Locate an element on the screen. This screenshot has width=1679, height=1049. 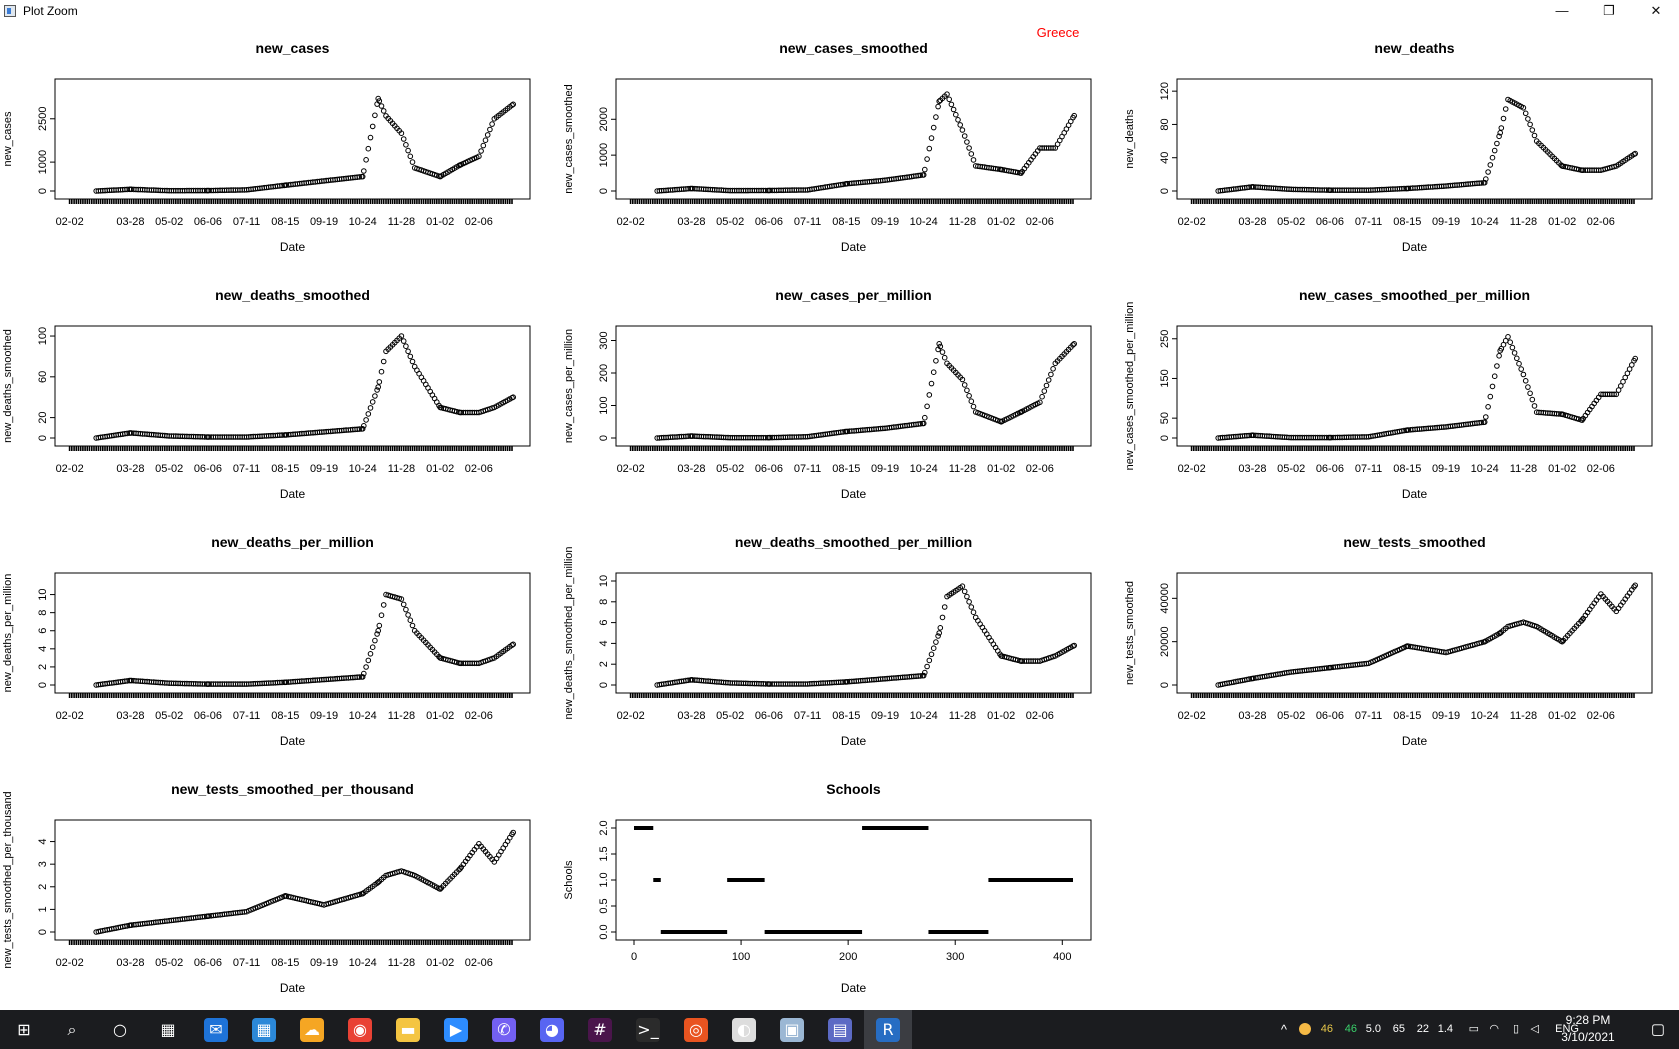
taskbar-item-mail: ✉ is located at coordinates (216, 1029).